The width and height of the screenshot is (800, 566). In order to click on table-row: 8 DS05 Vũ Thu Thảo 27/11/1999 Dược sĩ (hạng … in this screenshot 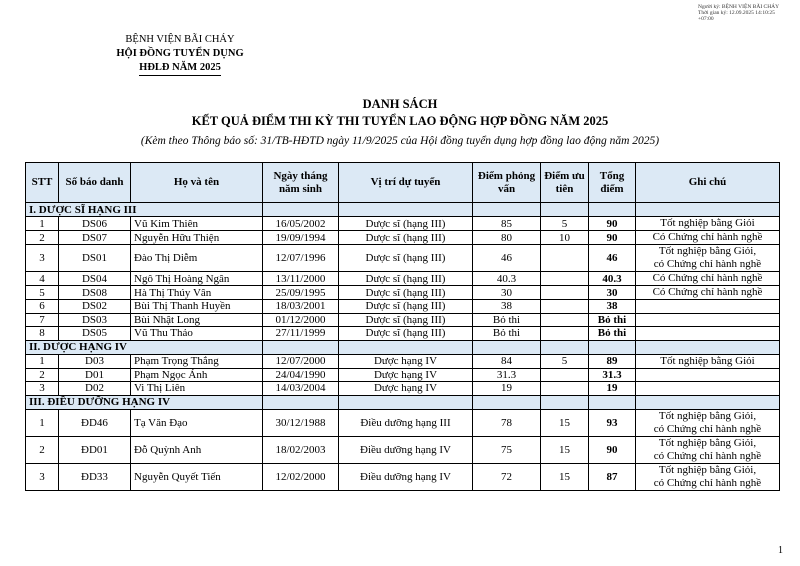, I will do `click(402, 333)`.